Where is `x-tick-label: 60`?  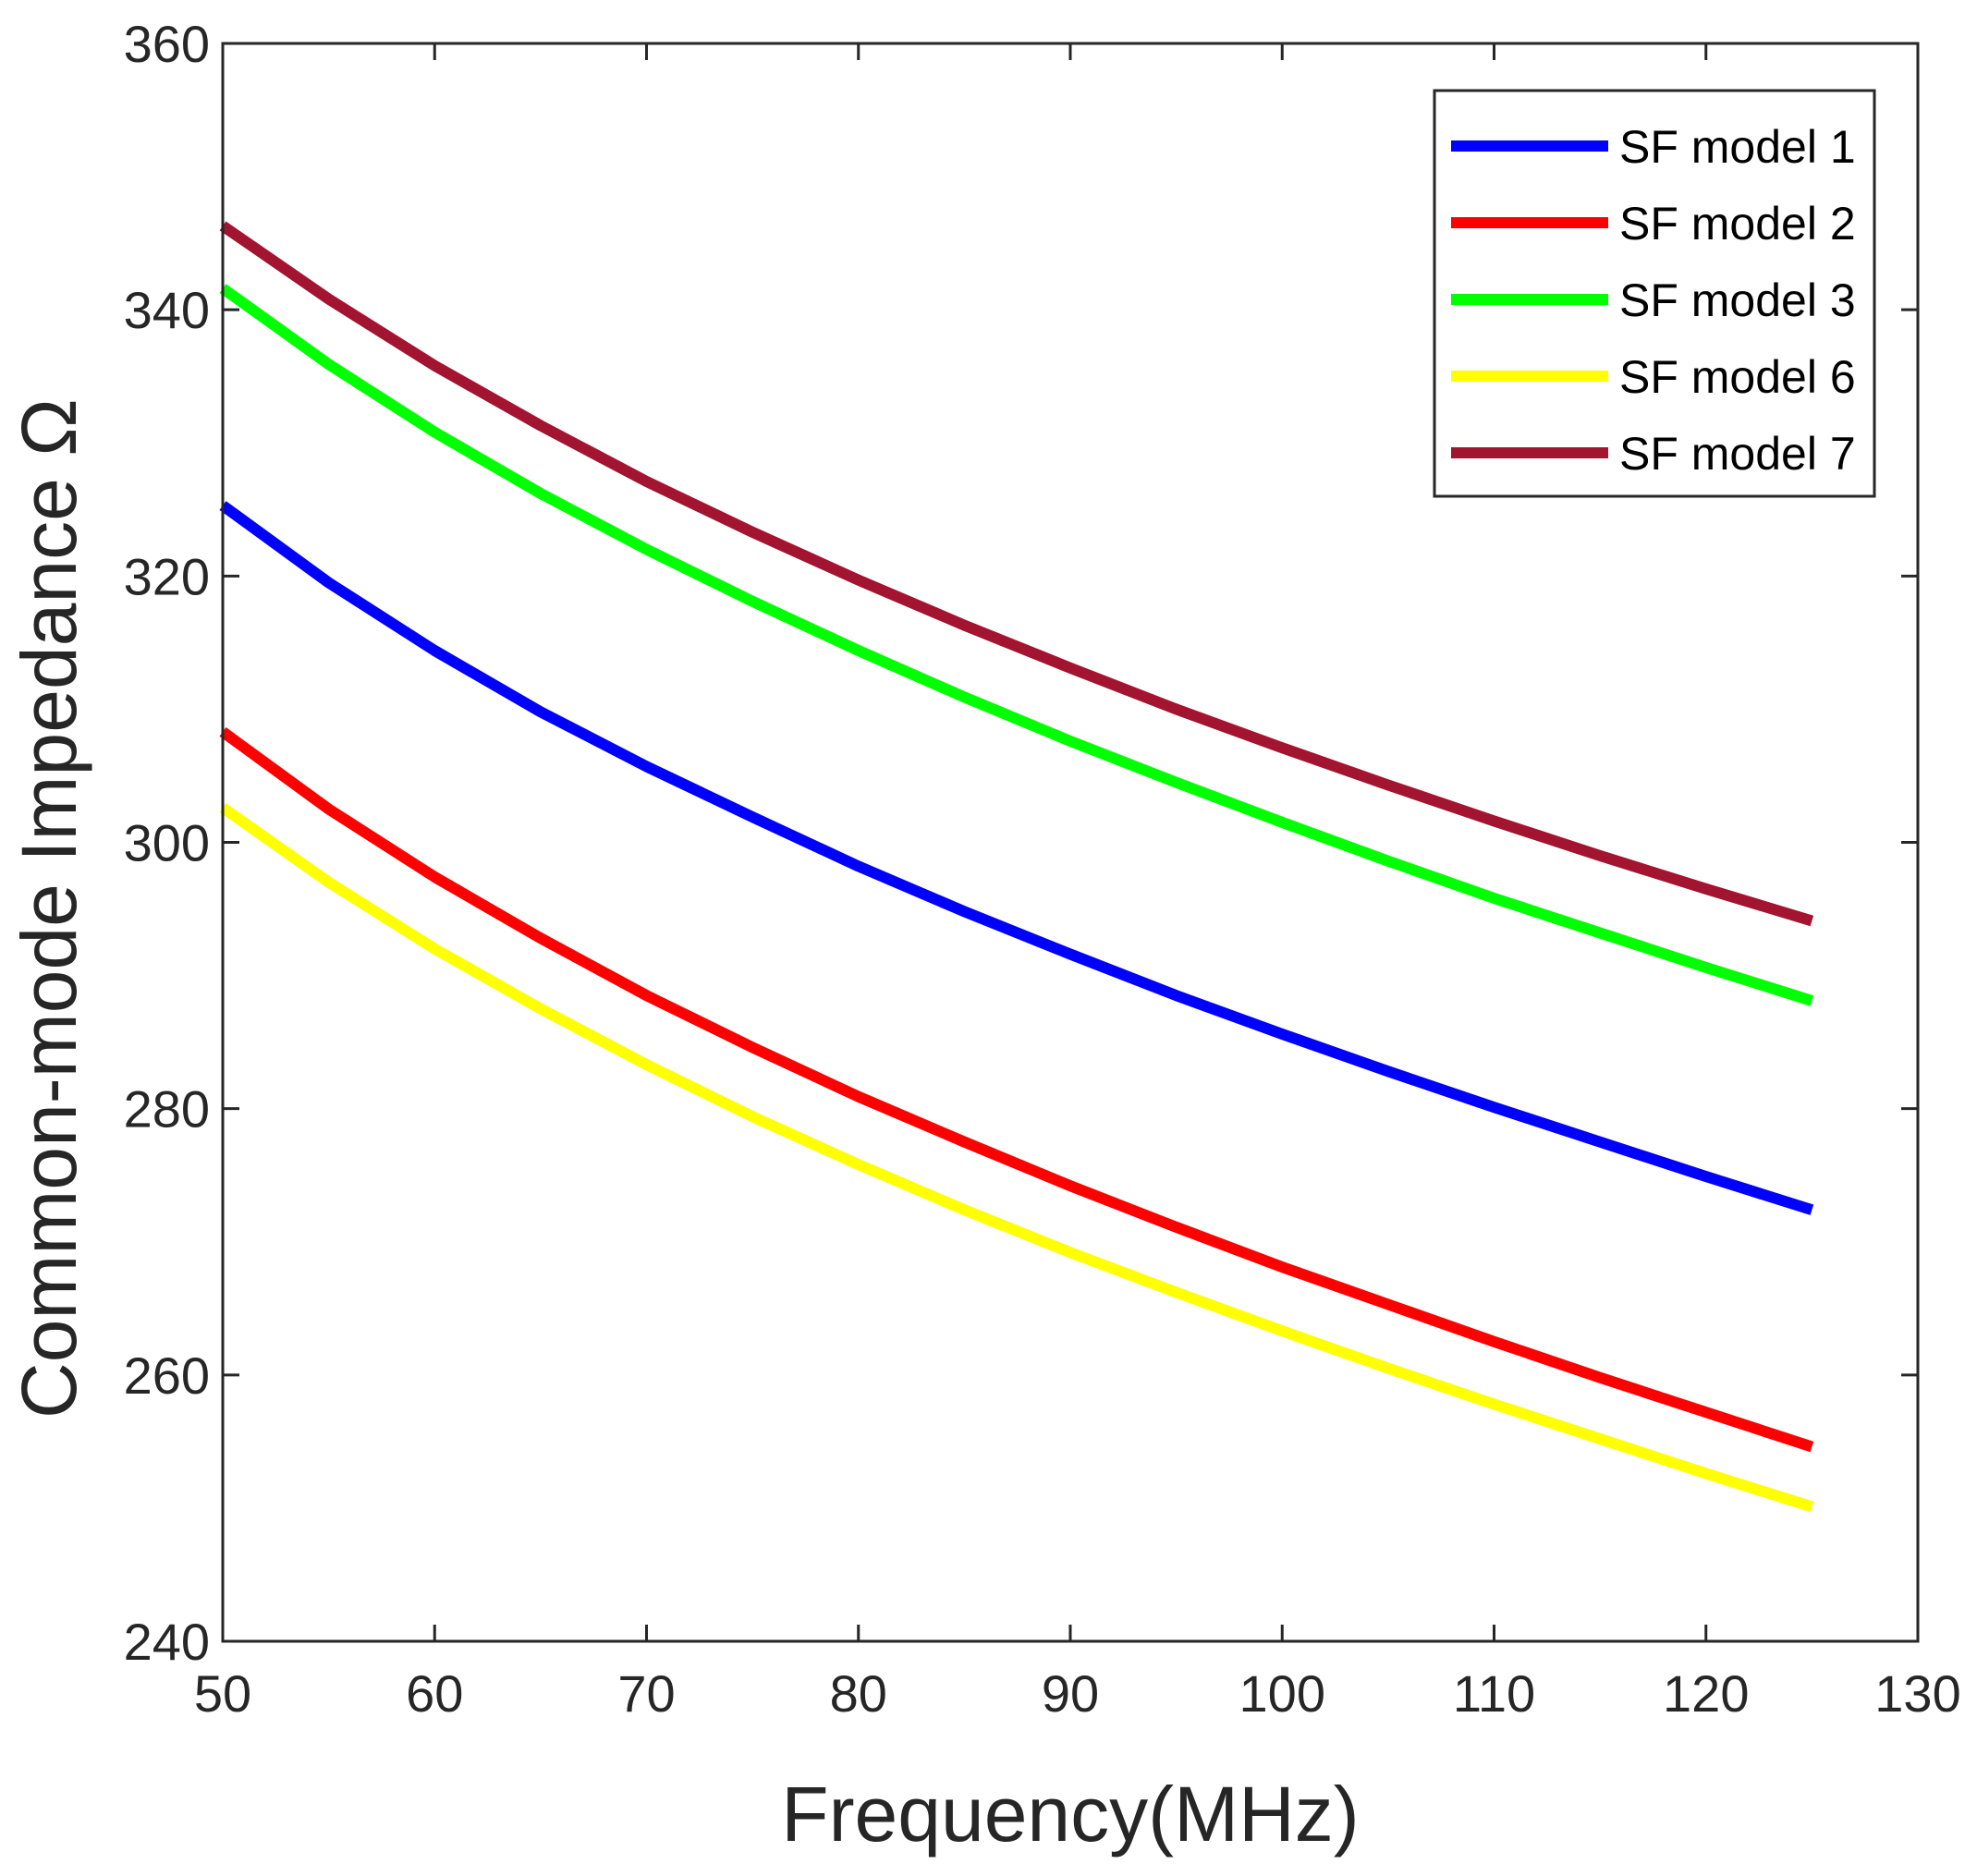
x-tick-label: 60 is located at coordinates (434, 1693).